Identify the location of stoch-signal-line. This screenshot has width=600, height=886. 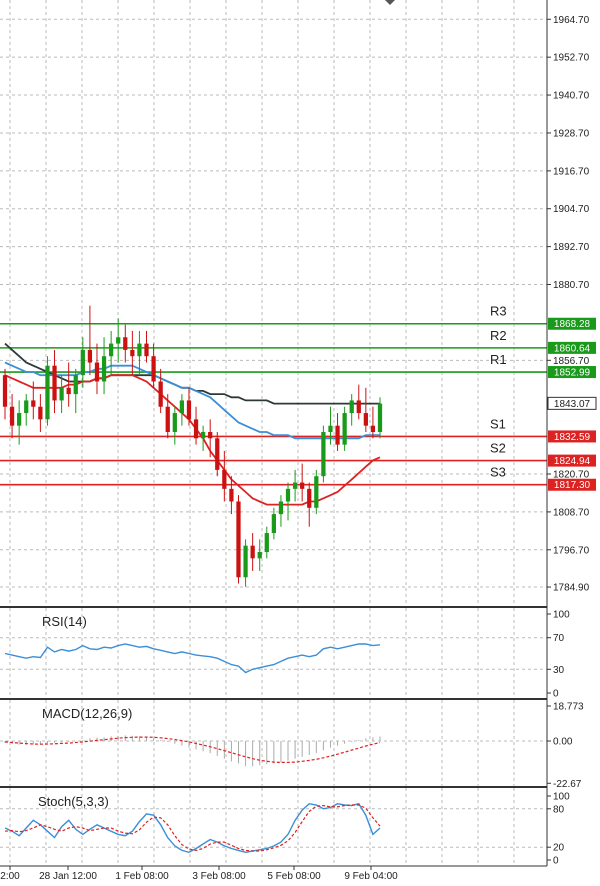
(192, 828).